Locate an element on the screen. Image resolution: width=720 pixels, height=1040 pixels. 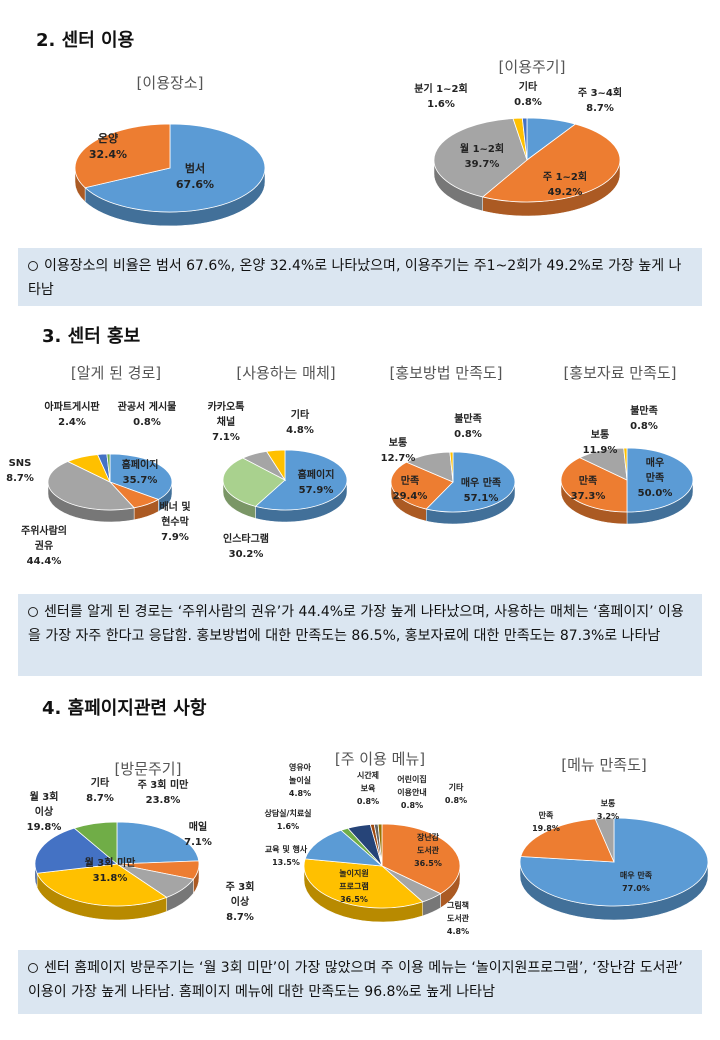
pie-label-menu_sat-1: 만족 19.8% is located at coordinates (546, 821).